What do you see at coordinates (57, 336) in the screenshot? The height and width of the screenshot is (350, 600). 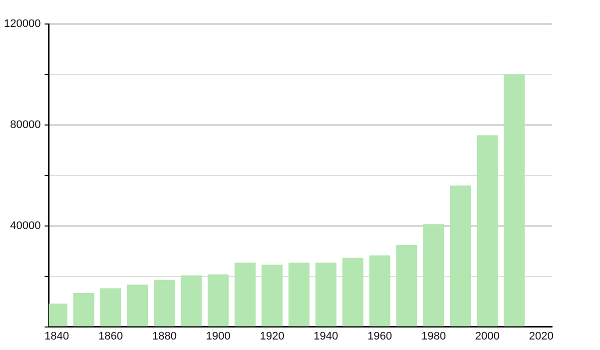 I see `x-tick-label: 1840` at bounding box center [57, 336].